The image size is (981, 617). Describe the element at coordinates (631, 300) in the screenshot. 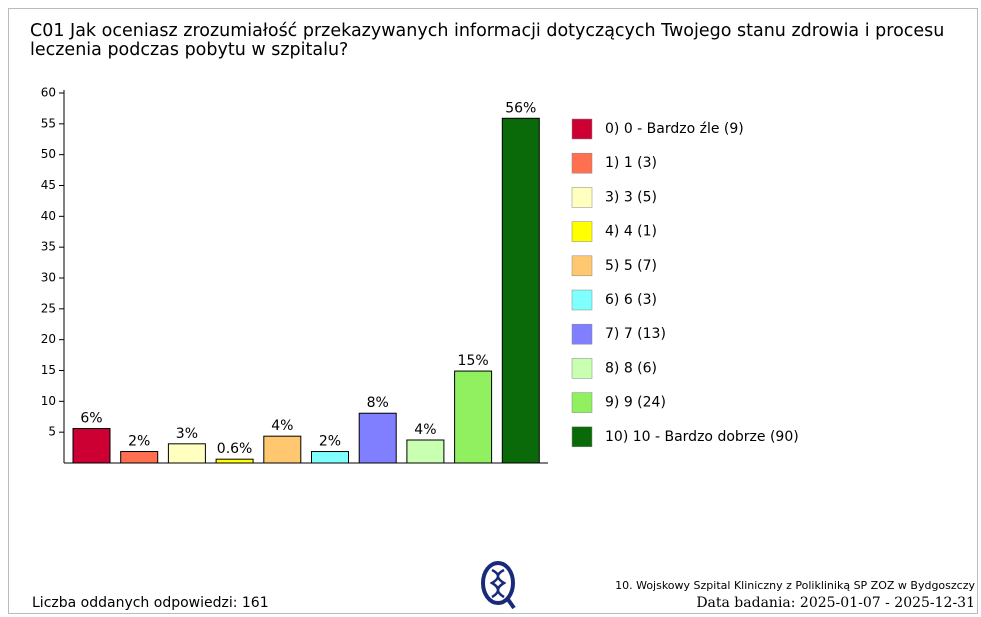

I see `legend-label: 6) 6 (3)` at that location.